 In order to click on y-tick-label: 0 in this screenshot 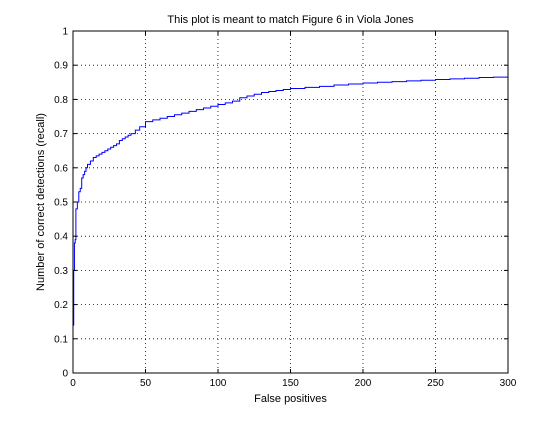, I will do `click(65, 374)`.